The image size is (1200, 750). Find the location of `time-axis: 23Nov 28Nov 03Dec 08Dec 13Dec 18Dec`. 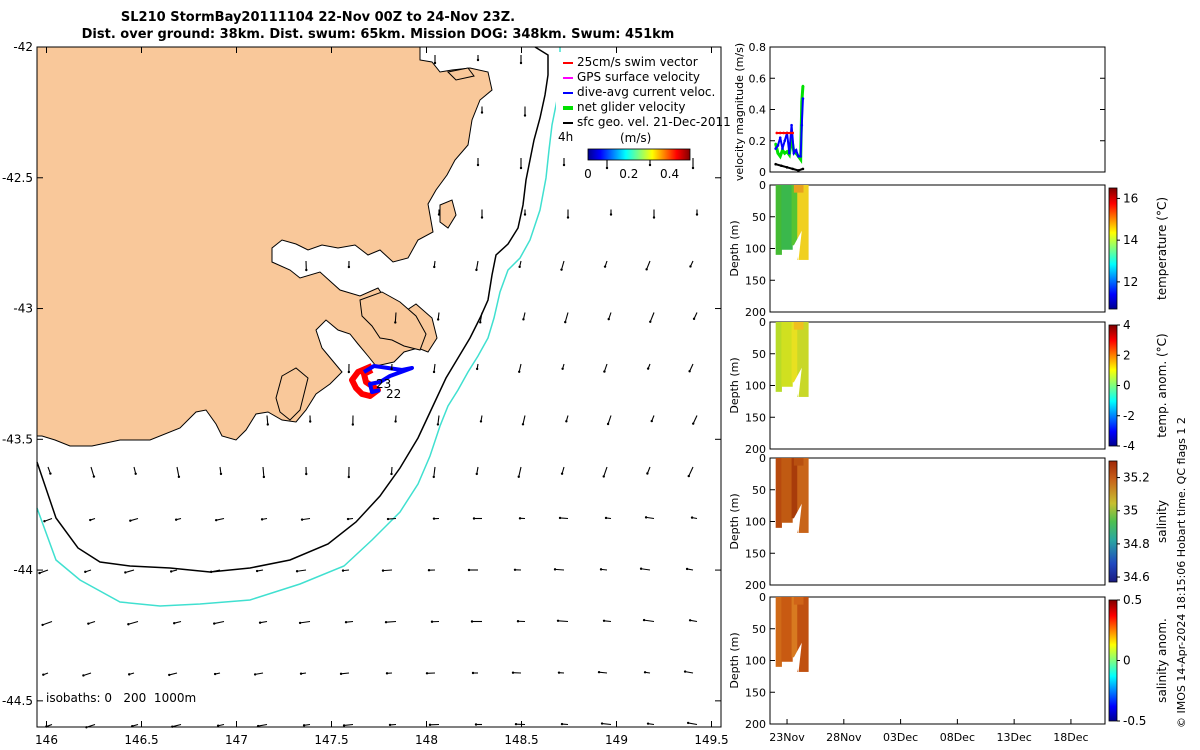

time-axis: 23Nov 28Nov 03Dec 08Dec 13Dec 18Dec is located at coordinates (929, 731).